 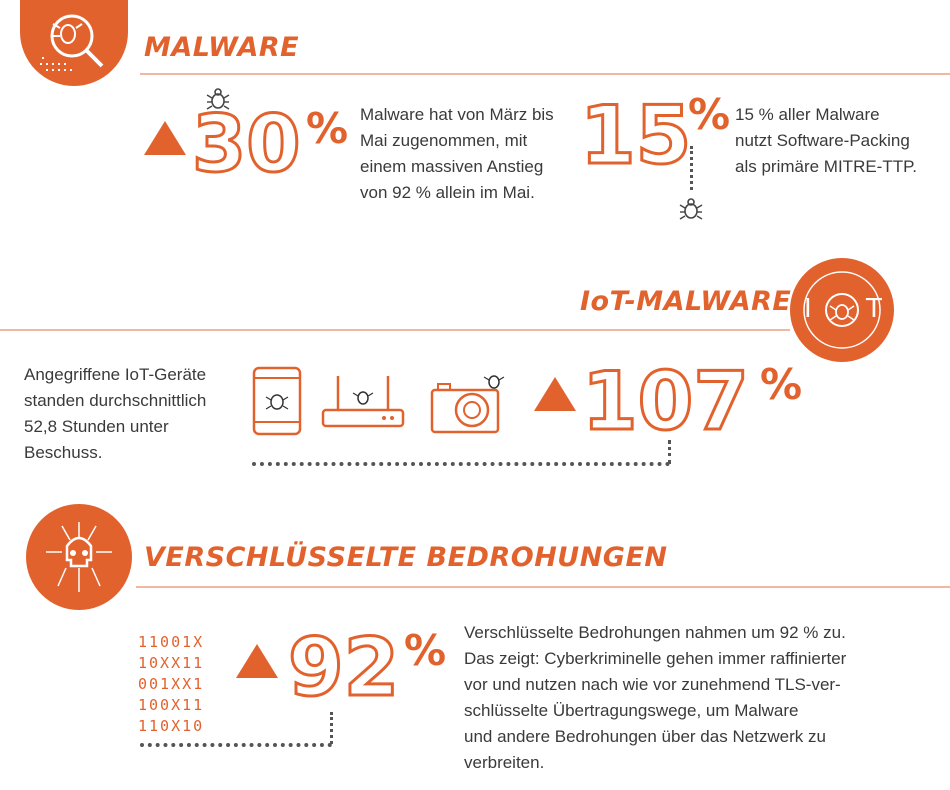 What do you see at coordinates (807, 114) in the screenshot?
I see `text-line: 15 % aller Malware` at bounding box center [807, 114].